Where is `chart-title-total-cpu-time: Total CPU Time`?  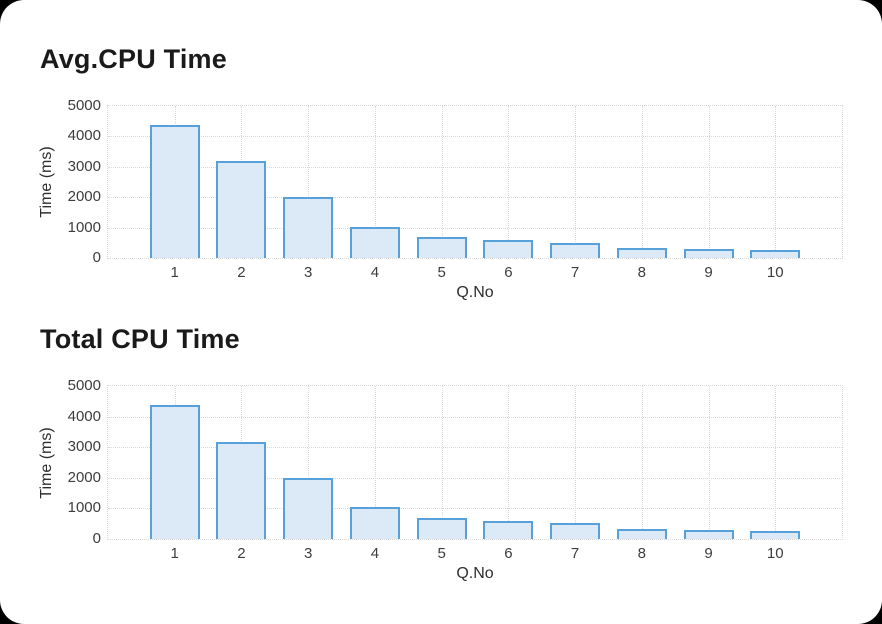
chart-title-total-cpu-time: Total CPU Time is located at coordinates (140, 339).